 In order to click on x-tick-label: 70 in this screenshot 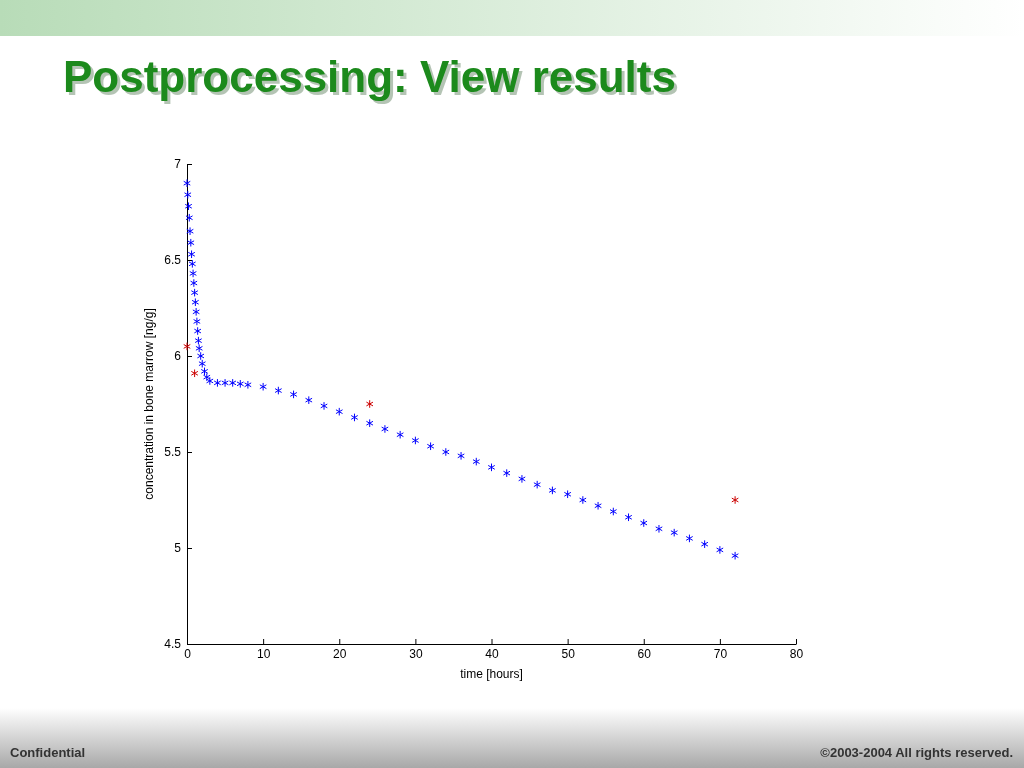, I will do `click(720, 653)`.